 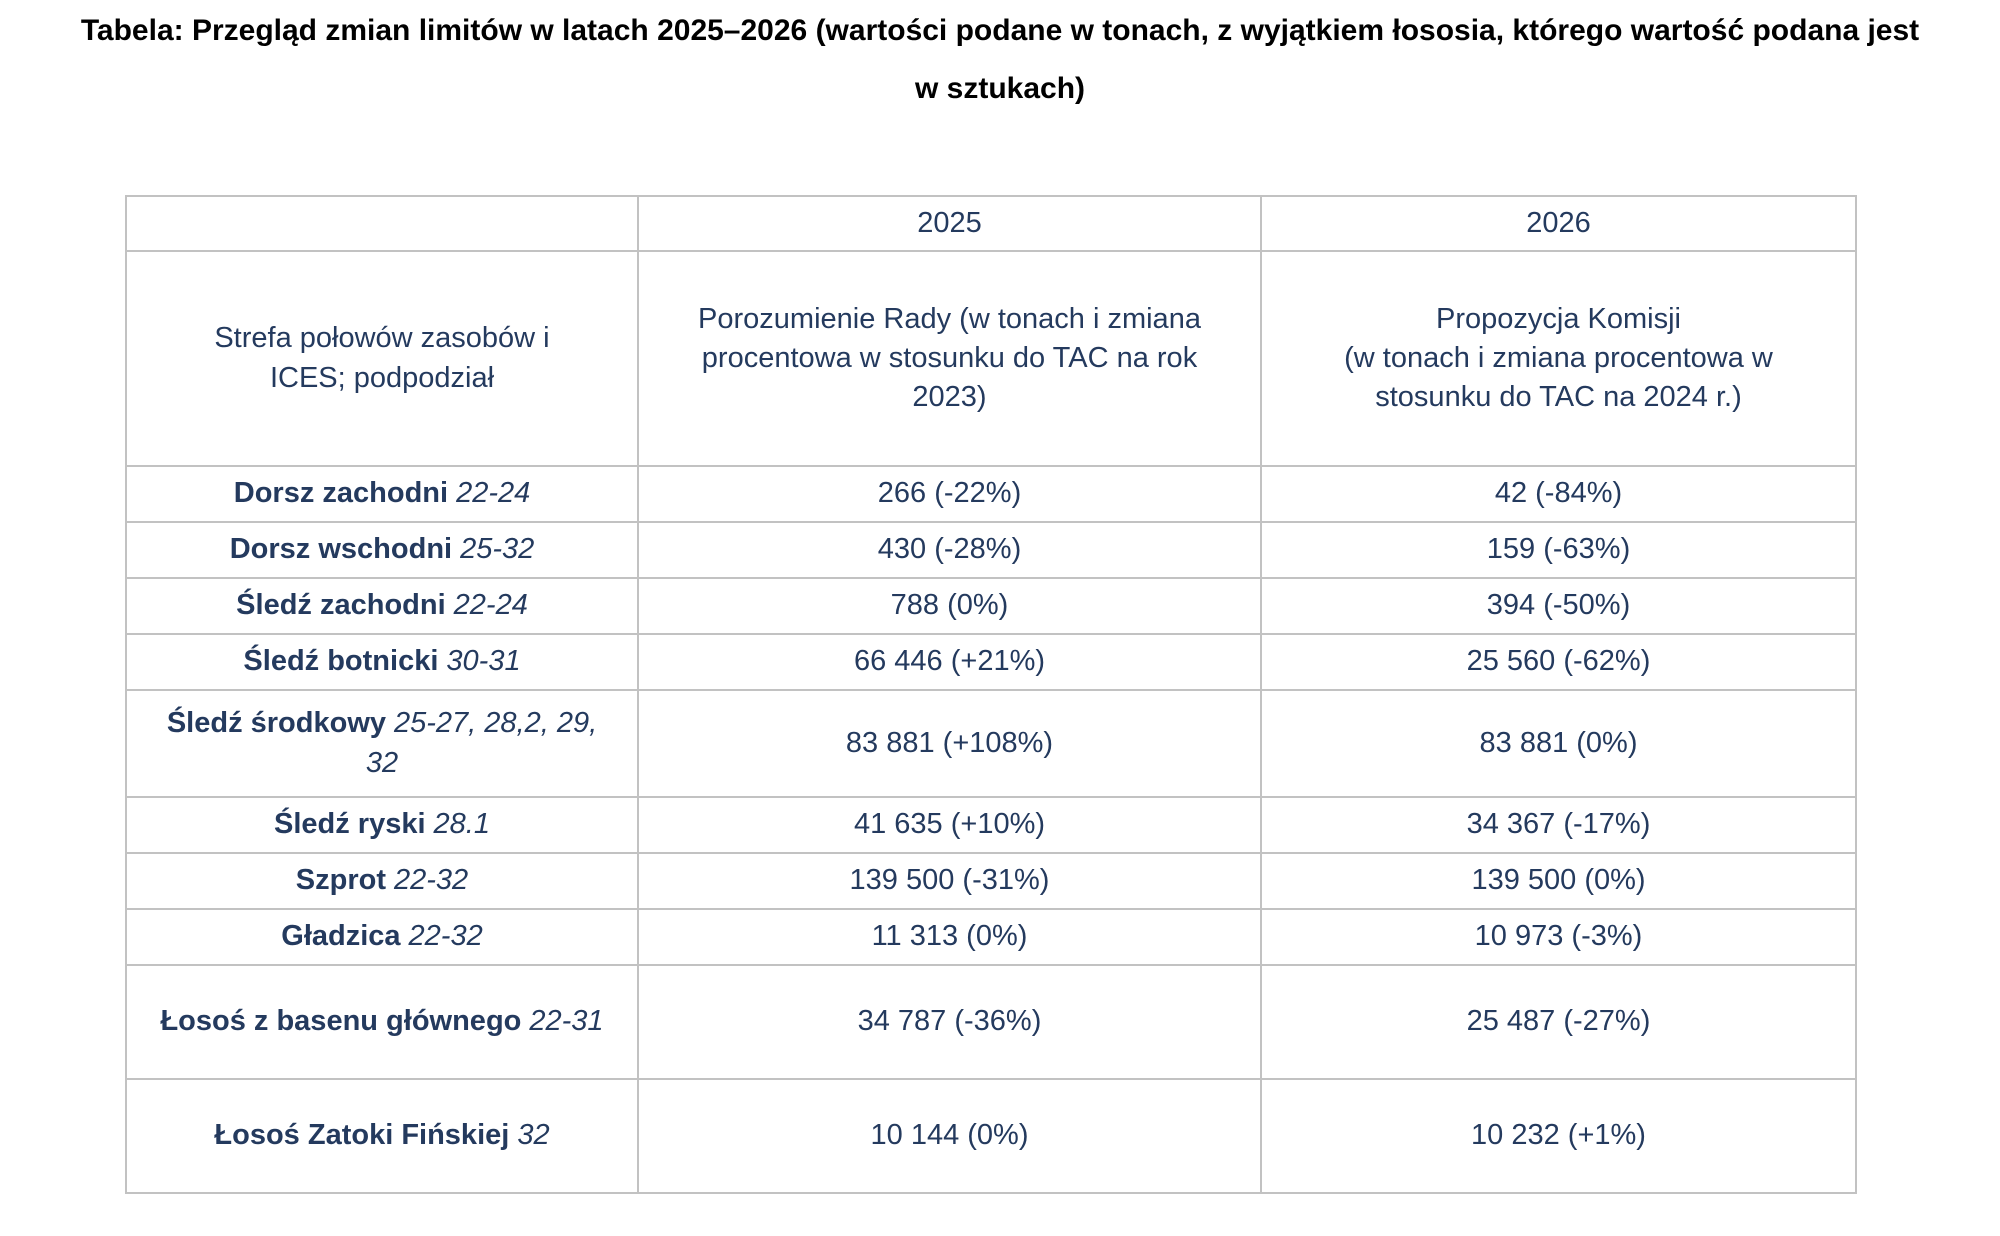 I want to click on stock-name: Łosoś z basenu głównego, so click(x=341, y=1021).